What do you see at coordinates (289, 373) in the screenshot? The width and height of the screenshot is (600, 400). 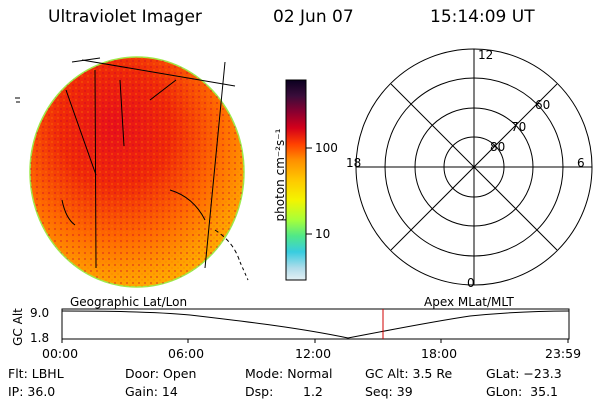 I see `mode-status: Mode: Normal` at bounding box center [289, 373].